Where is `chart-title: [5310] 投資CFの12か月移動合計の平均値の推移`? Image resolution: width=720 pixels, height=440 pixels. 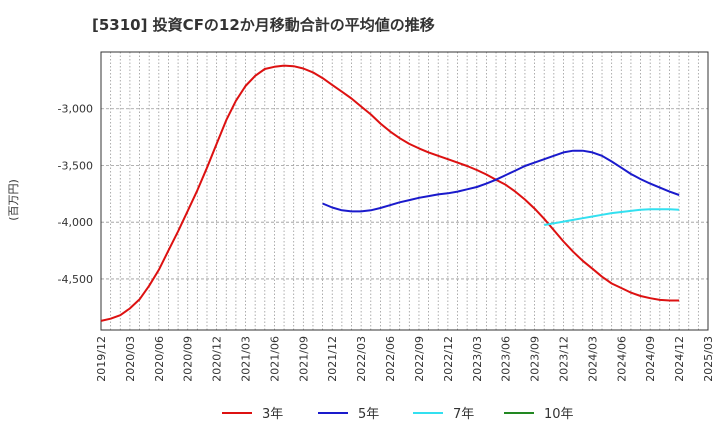 chart-title: [5310] 投資CFの12か月移動合計の平均値の推移 is located at coordinates (263, 25).